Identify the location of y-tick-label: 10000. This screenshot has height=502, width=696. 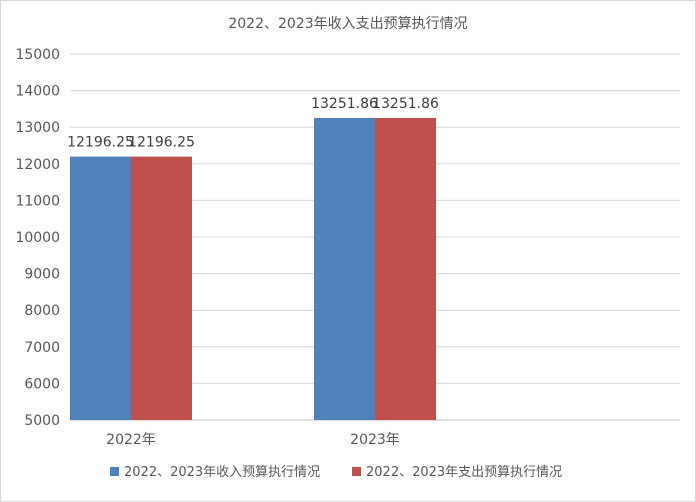
(37, 238).